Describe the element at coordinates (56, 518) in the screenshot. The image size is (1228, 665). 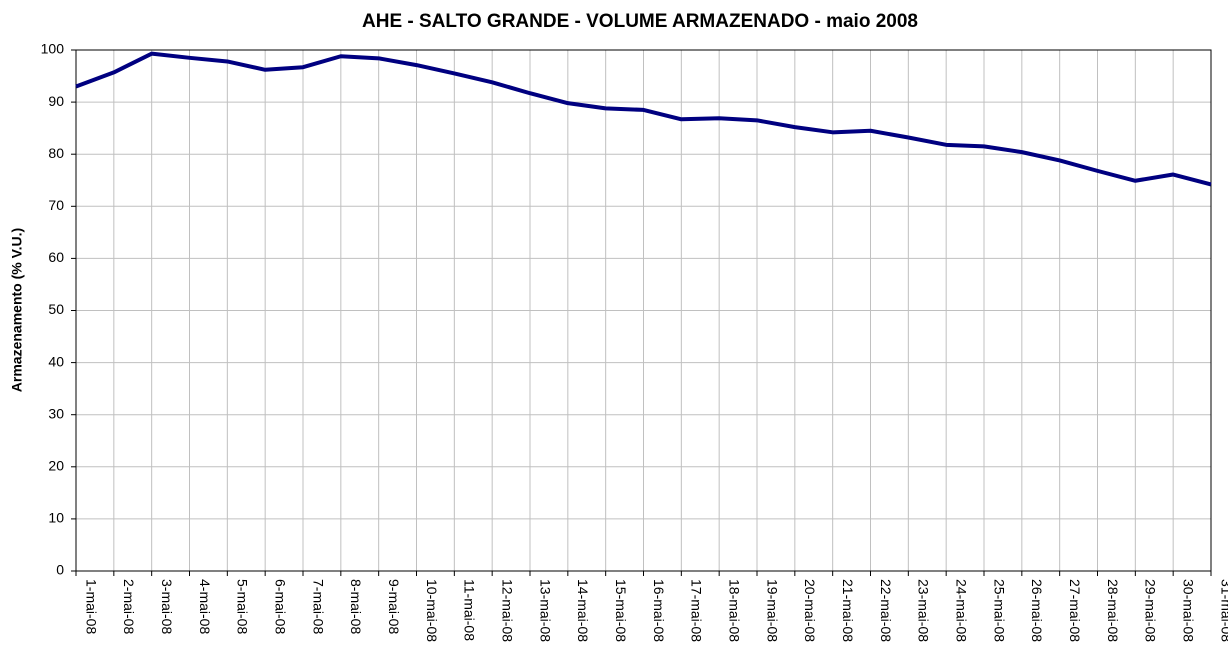
I see `y-tick-label: 10` at that location.